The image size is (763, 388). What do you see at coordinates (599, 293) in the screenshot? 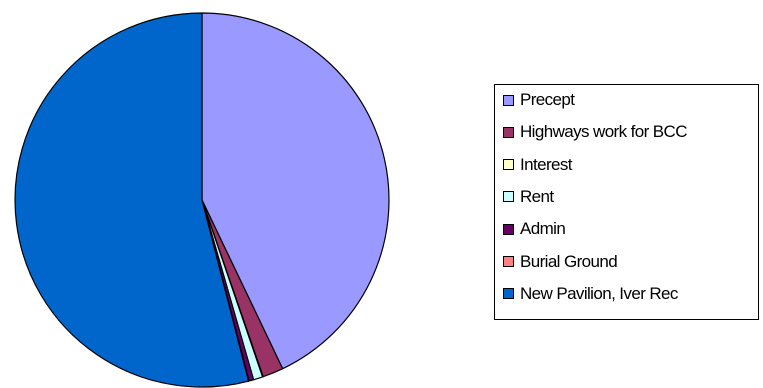
I see `legend-label: New Pavilion, Iver Rec` at bounding box center [599, 293].